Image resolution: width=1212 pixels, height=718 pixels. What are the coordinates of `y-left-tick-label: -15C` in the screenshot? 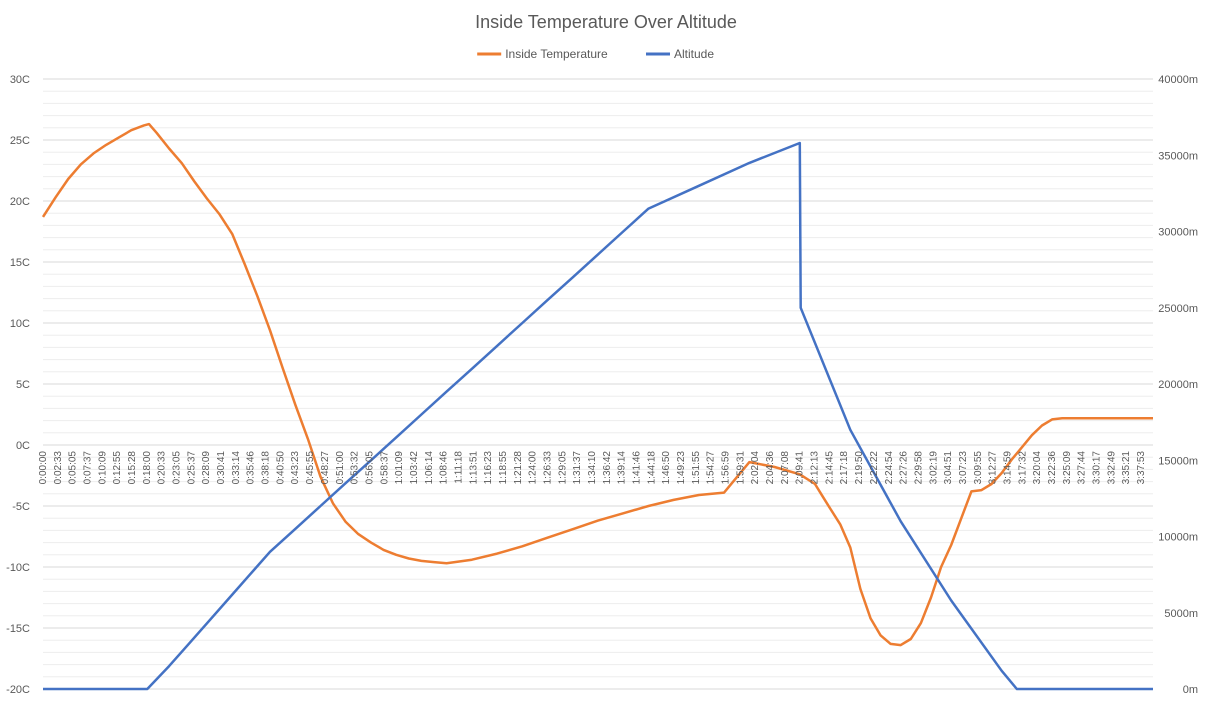 It's located at (18, 629).